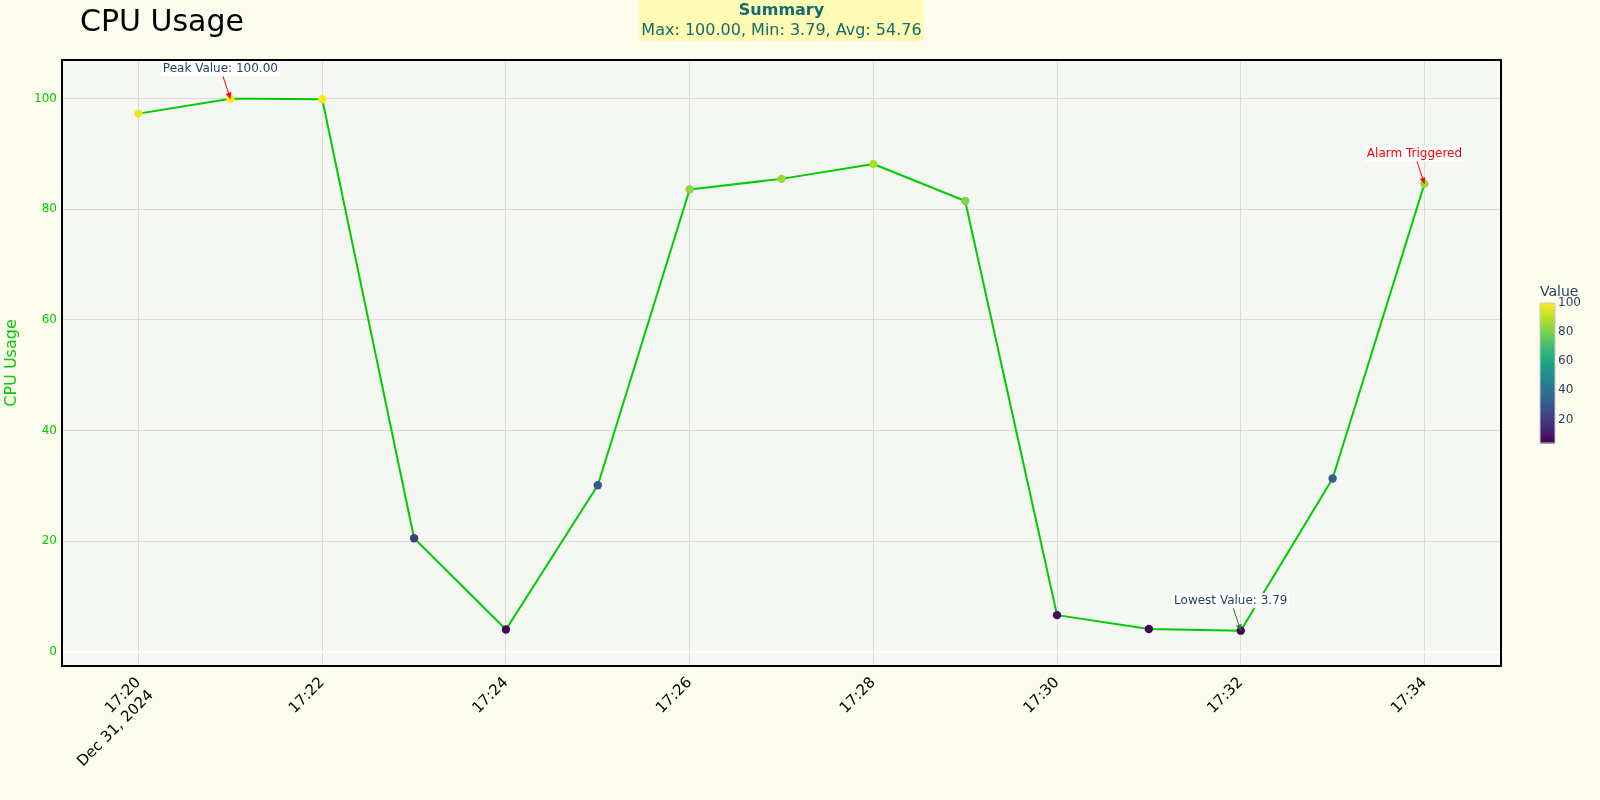  Describe the element at coordinates (1566, 331) in the screenshot. I see `color-bar-label: 80` at that location.